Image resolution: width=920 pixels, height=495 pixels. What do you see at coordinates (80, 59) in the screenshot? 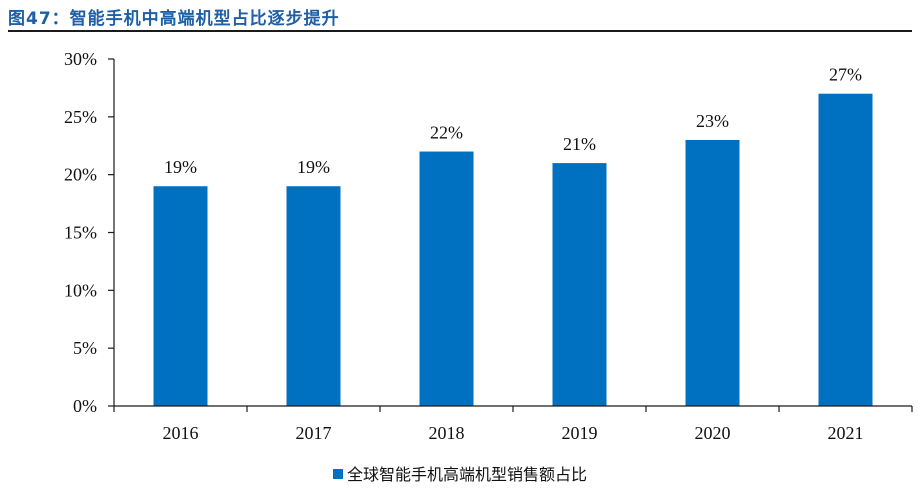
I see `y-tick-label: 30%` at bounding box center [80, 59].